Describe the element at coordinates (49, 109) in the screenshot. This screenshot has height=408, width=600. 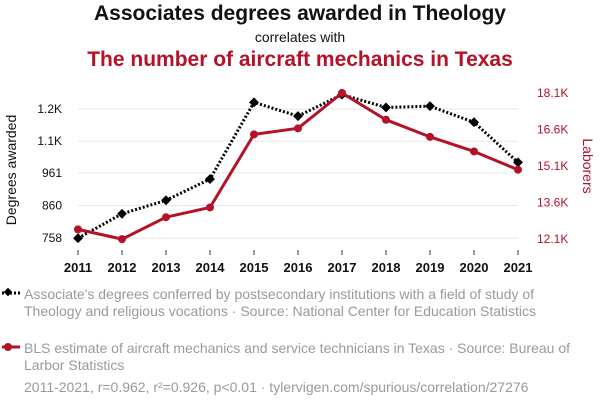
I see `y-left-tick-label: 1.2K` at that location.